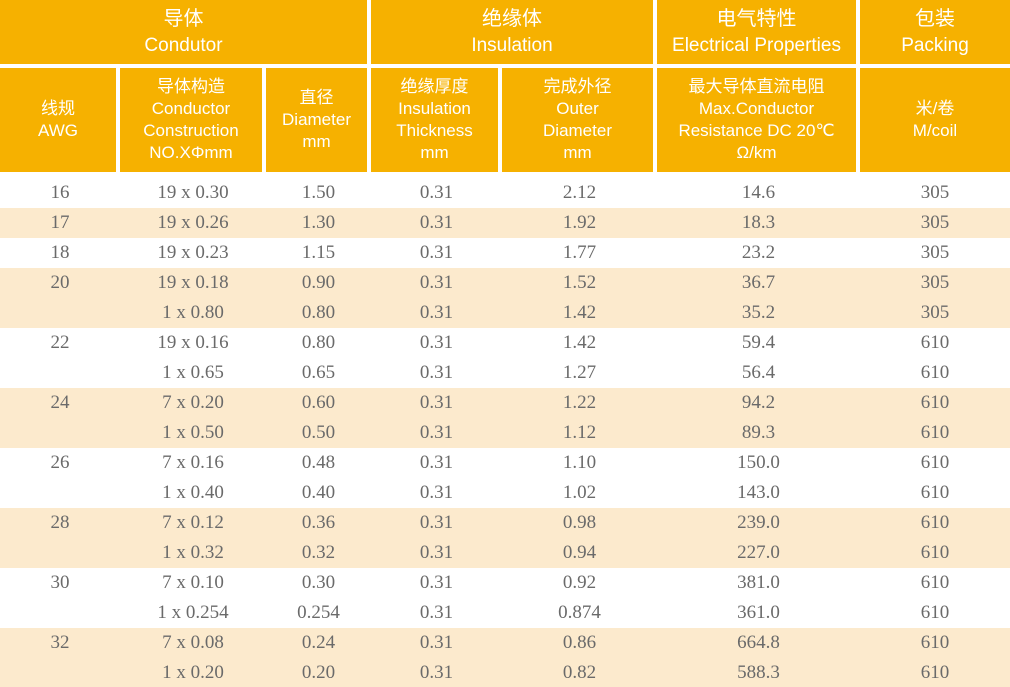 This screenshot has height=687, width=1010. Describe the element at coordinates (579, 462) in the screenshot. I see `table-cell: 1.10` at that location.